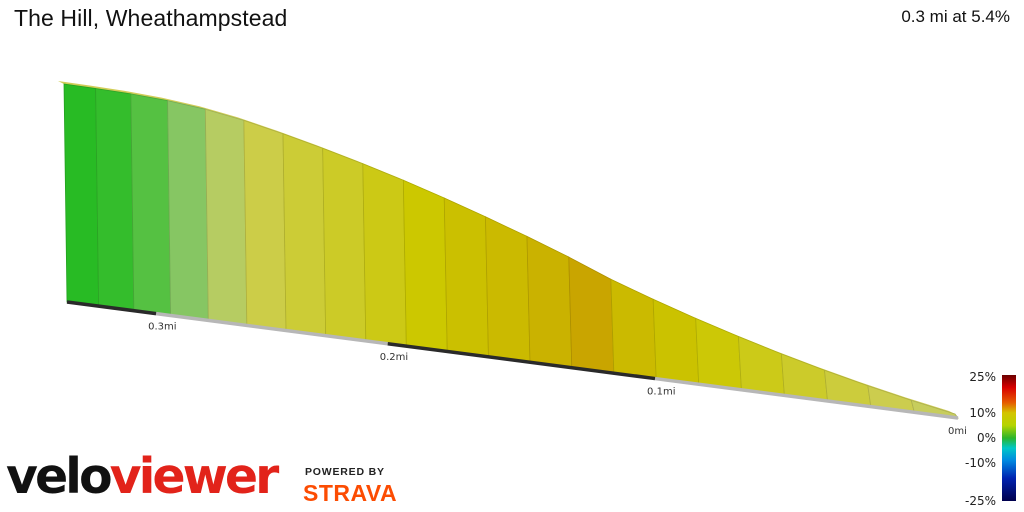  I want to click on logo-velo: velo, so click(59, 476).